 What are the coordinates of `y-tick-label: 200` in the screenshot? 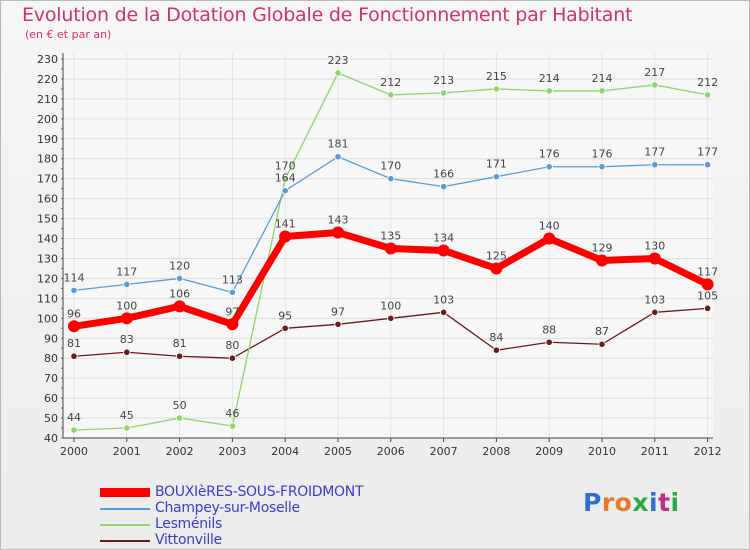 It's located at (47, 119).